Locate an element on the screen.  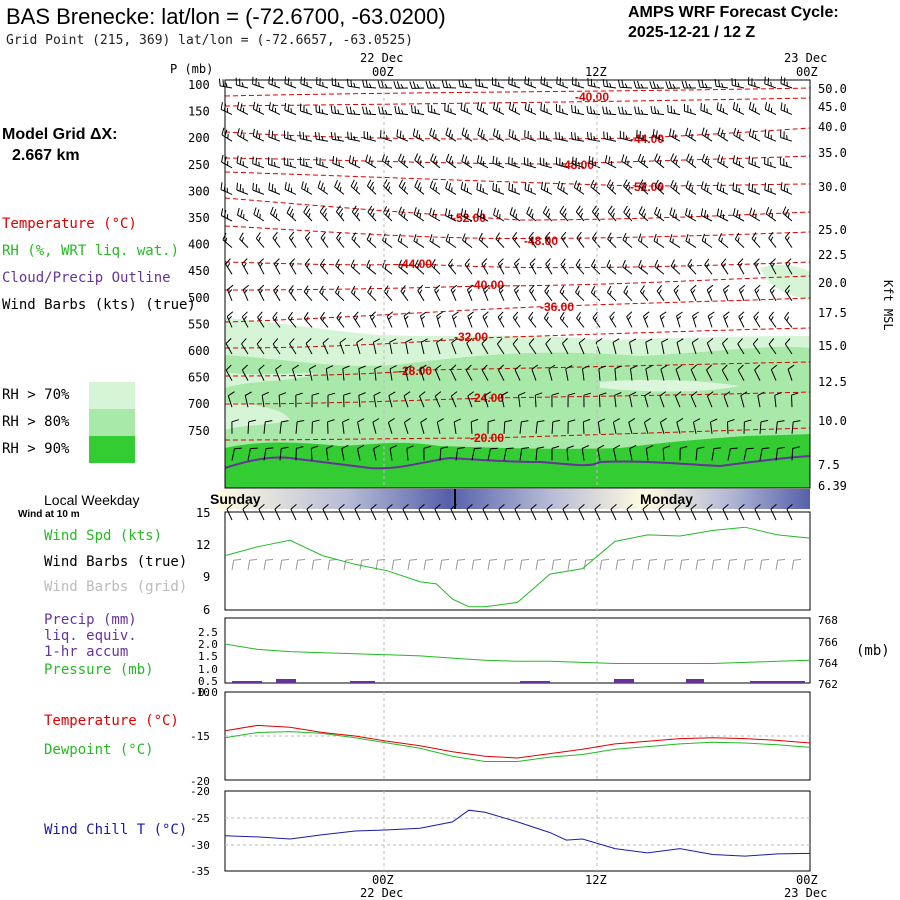
precip-panel-frame is located at coordinates (517, 650).